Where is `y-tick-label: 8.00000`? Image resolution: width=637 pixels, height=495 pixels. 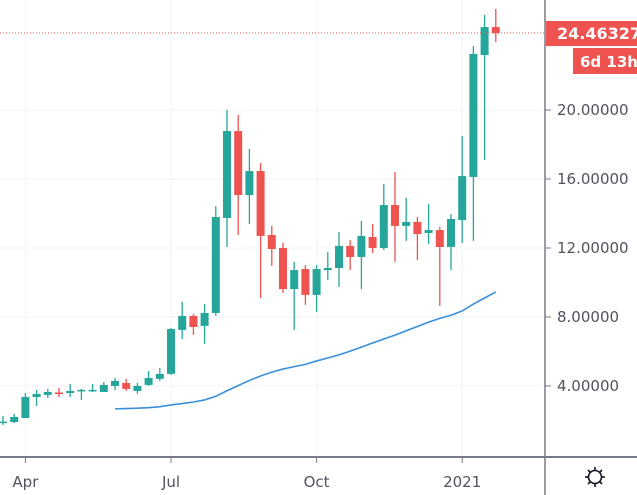
y-tick-label: 8.00000 is located at coordinates (588, 317).